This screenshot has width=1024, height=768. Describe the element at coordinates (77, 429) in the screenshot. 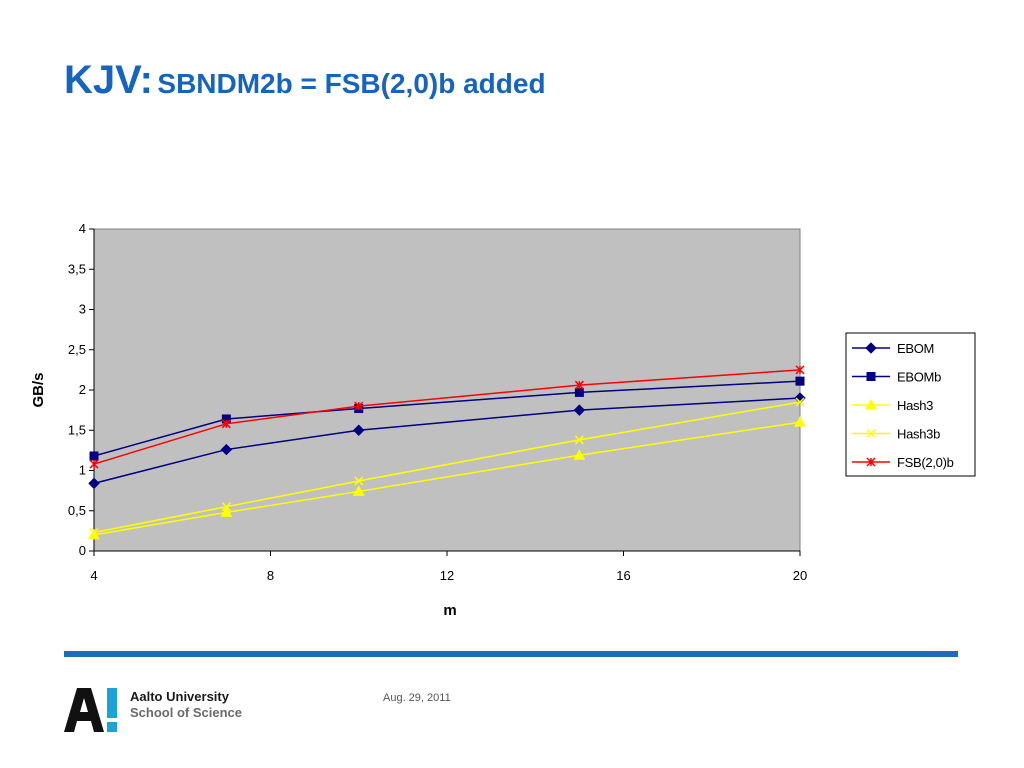

I see `y-tick-label: 1,5` at that location.